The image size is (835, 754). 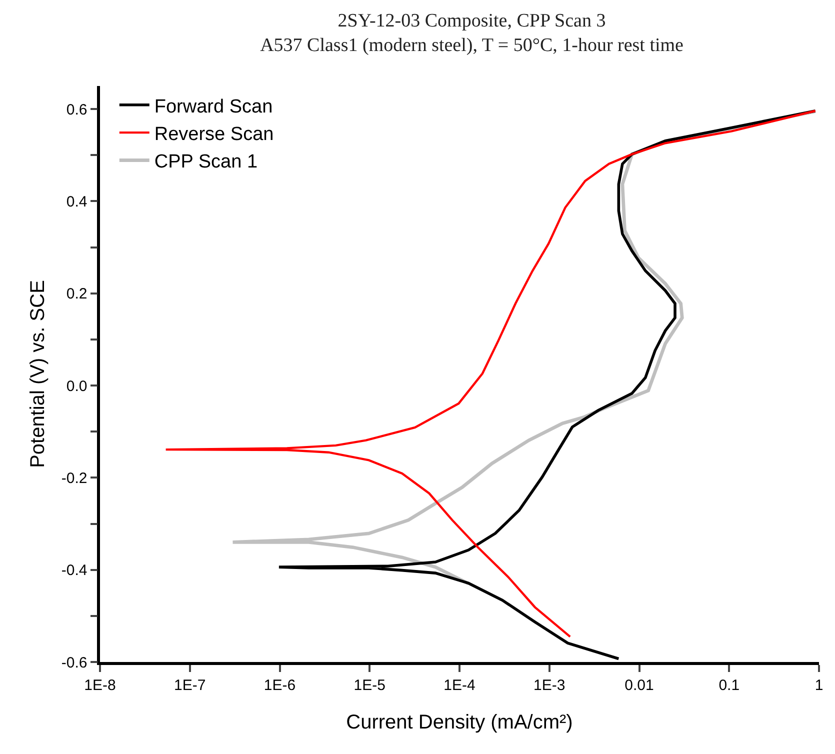 What do you see at coordinates (77, 386) in the screenshot?
I see `y-tick-label: 0.0` at bounding box center [77, 386].